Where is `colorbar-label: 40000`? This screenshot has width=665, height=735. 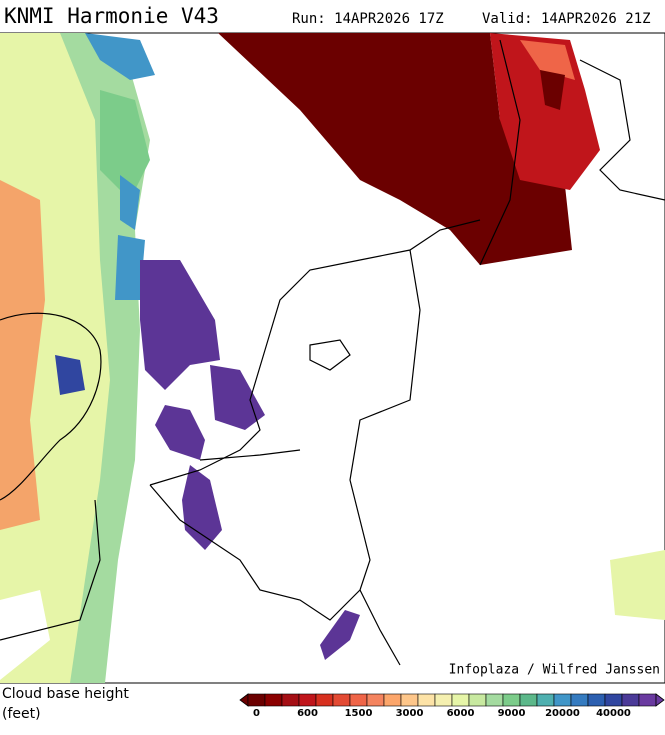
colorbar-label: 40000 is located at coordinates (613, 713).